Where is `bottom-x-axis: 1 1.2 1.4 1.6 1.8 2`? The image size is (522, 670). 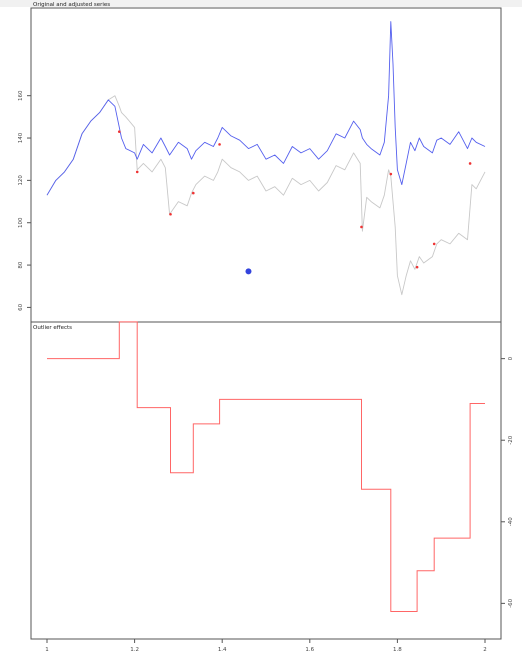 bottom-x-axis: 1 1.2 1.4 1.6 1.8 2 is located at coordinates (266, 646).